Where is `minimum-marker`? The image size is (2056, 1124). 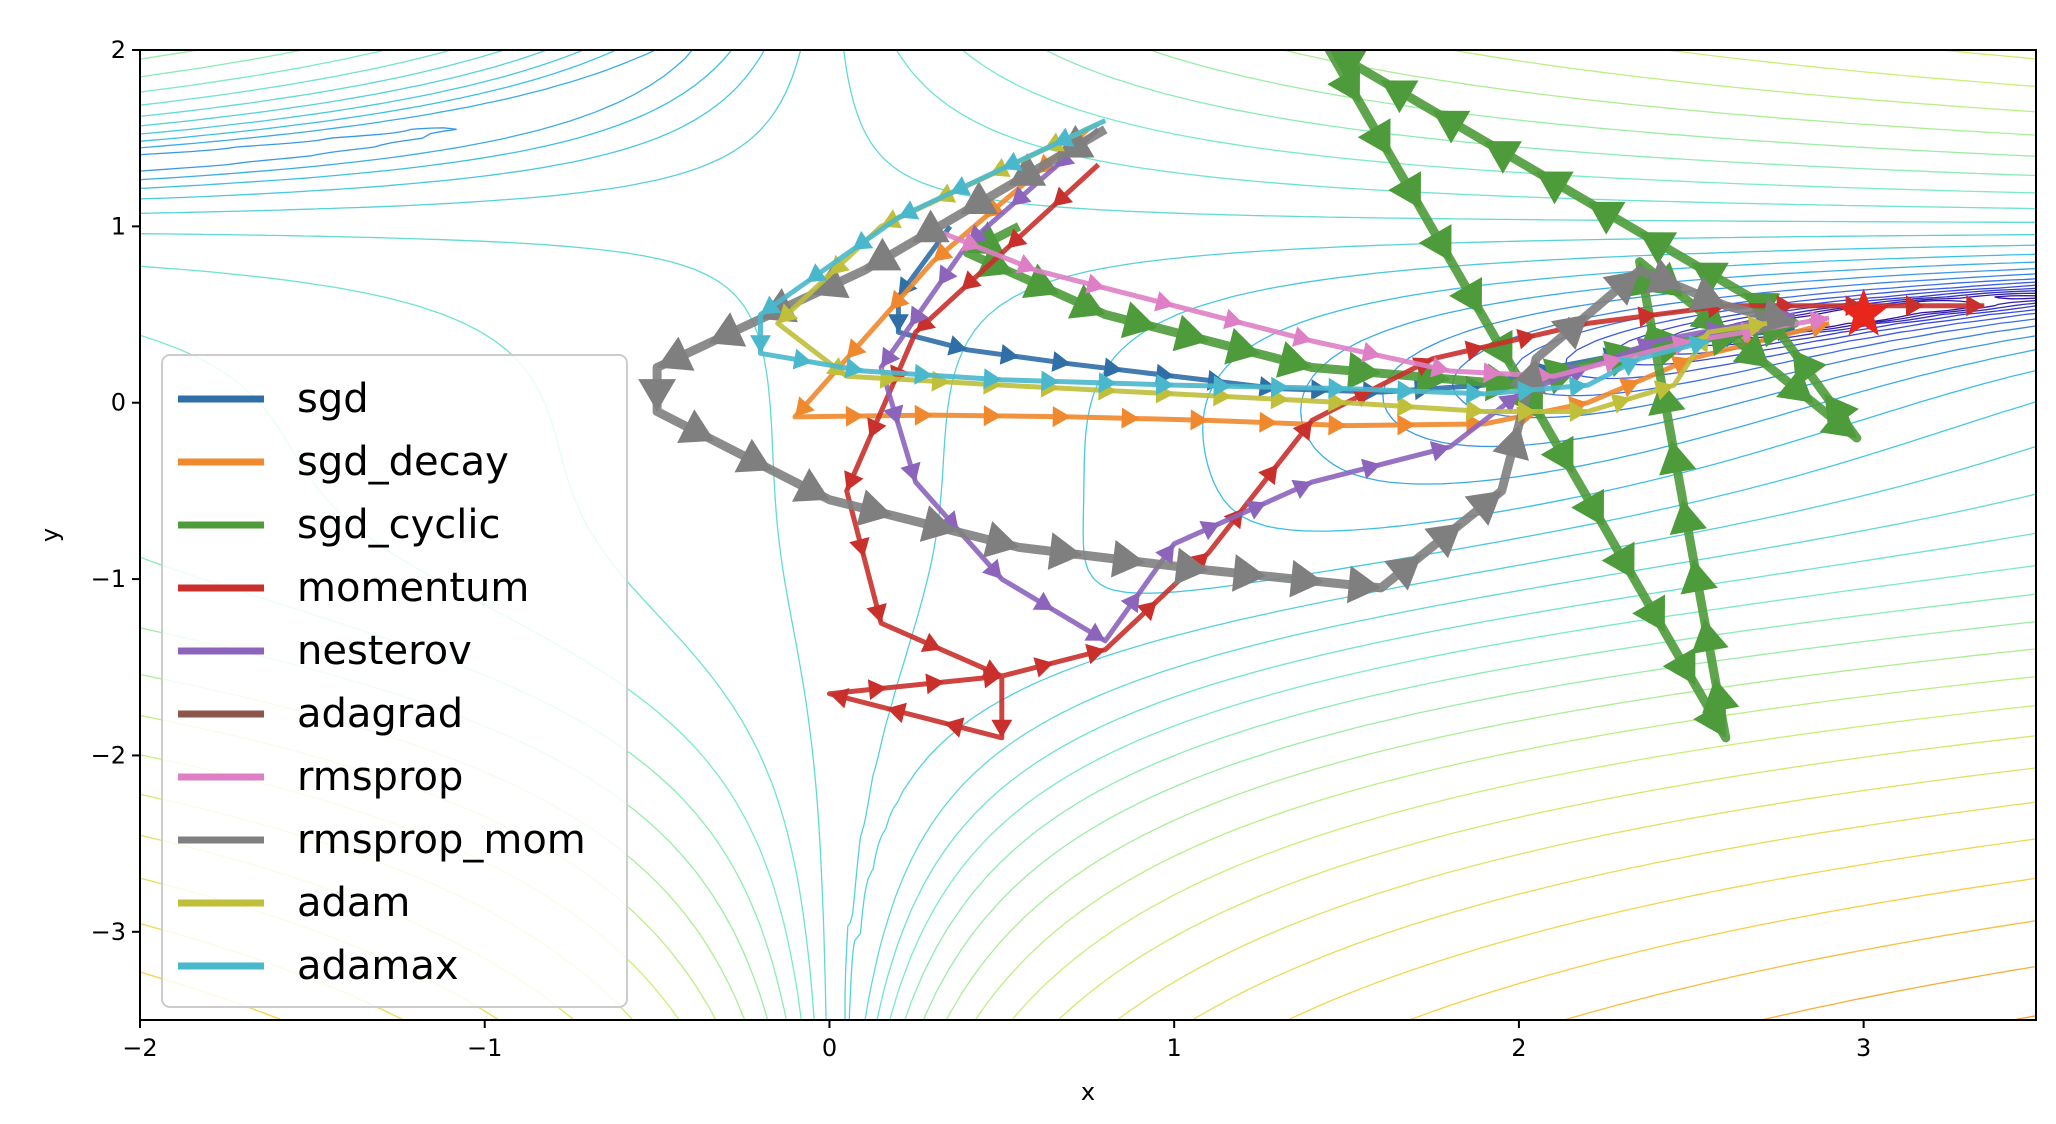
minimum-marker is located at coordinates (1863, 312).